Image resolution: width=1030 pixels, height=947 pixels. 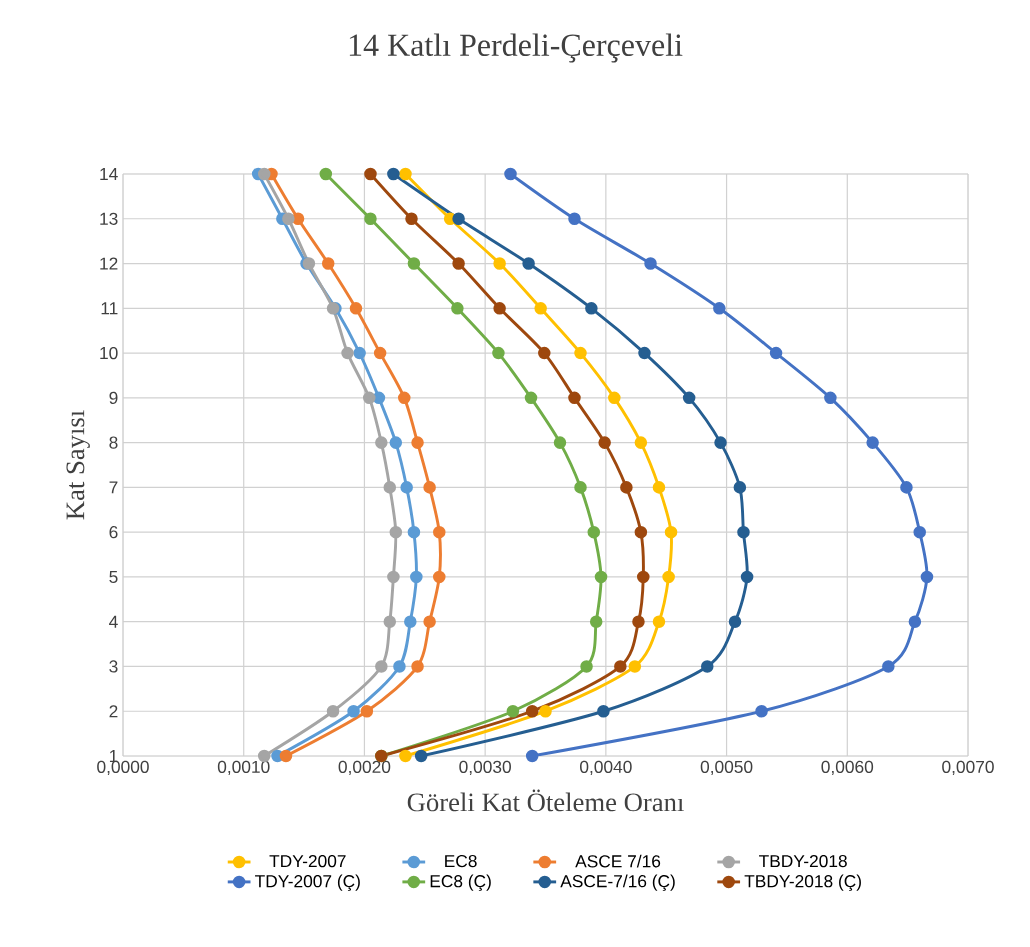 What do you see at coordinates (109, 263) in the screenshot?
I see `y-tick-label: 12` at bounding box center [109, 263].